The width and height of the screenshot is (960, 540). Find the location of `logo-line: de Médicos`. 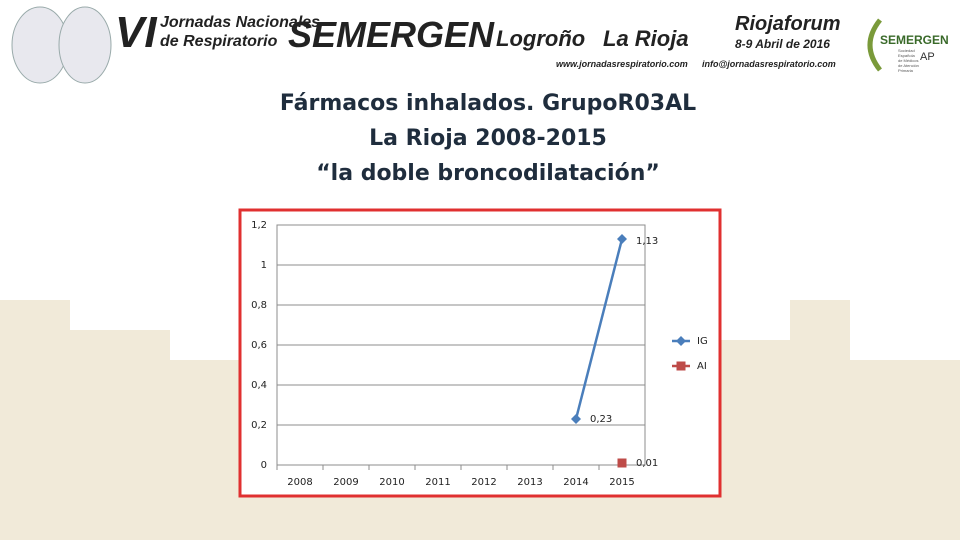

logo-line: de Médicos is located at coordinates (908, 60).